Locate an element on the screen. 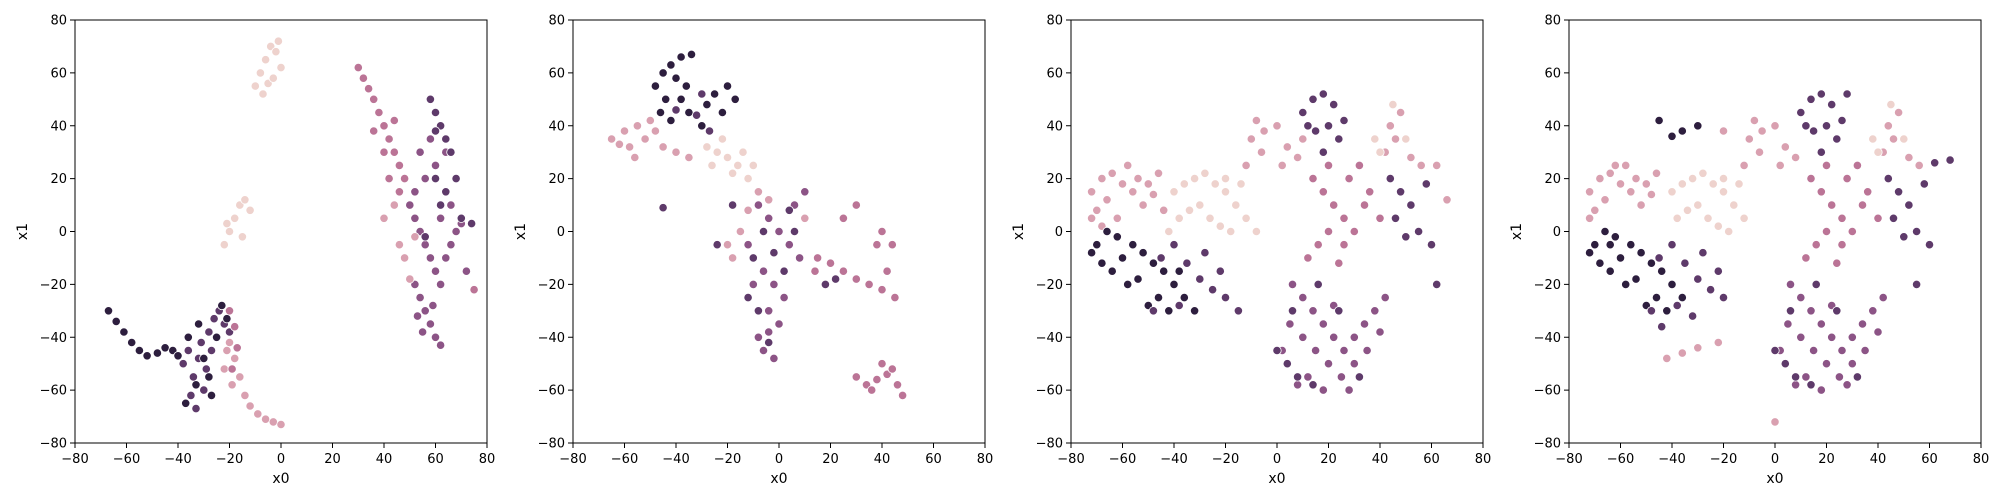 This screenshot has height=500, width=2000. x-tick-label: 40 is located at coordinates (1878, 459).